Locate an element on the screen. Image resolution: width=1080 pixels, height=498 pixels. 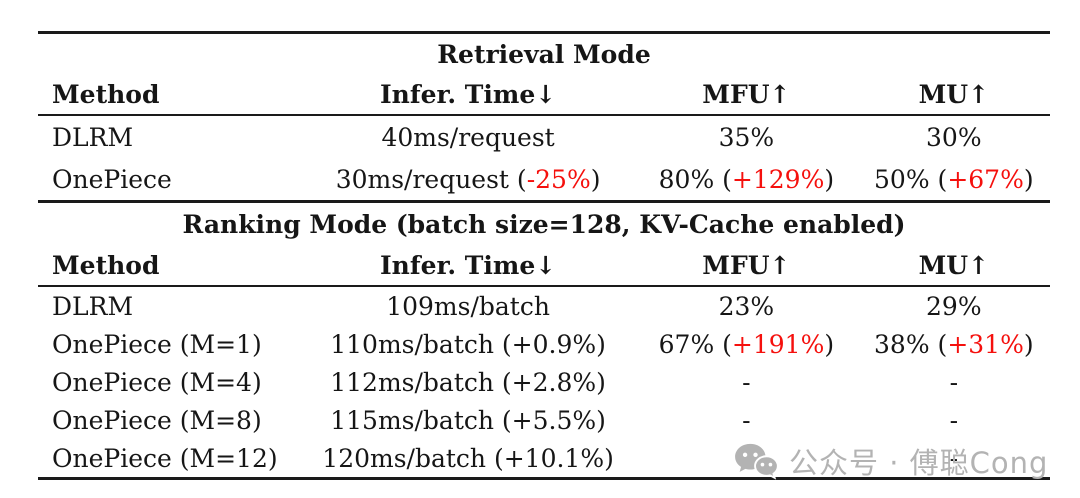
delta-value: +191% is located at coordinates (778, 344).